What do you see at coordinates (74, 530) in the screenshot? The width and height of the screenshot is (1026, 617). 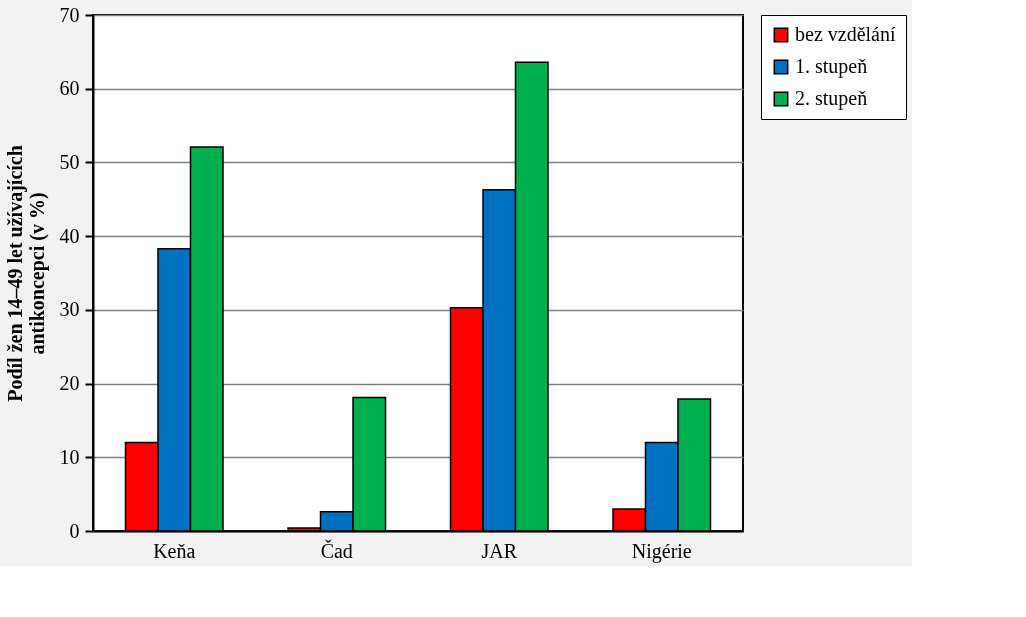 I see `y-tick-label: 0` at bounding box center [74, 530].